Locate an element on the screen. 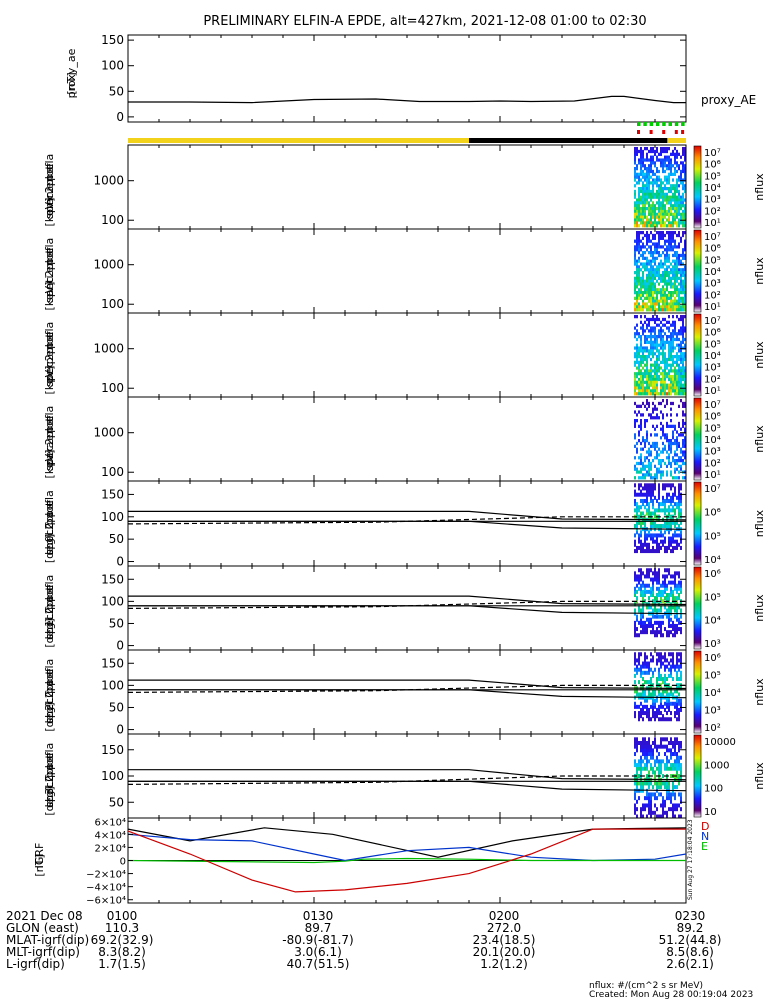 The width and height of the screenshot is (775, 1000). pitch-angle-4-ylabel-line: spec2plot is located at coordinates (49, 781).